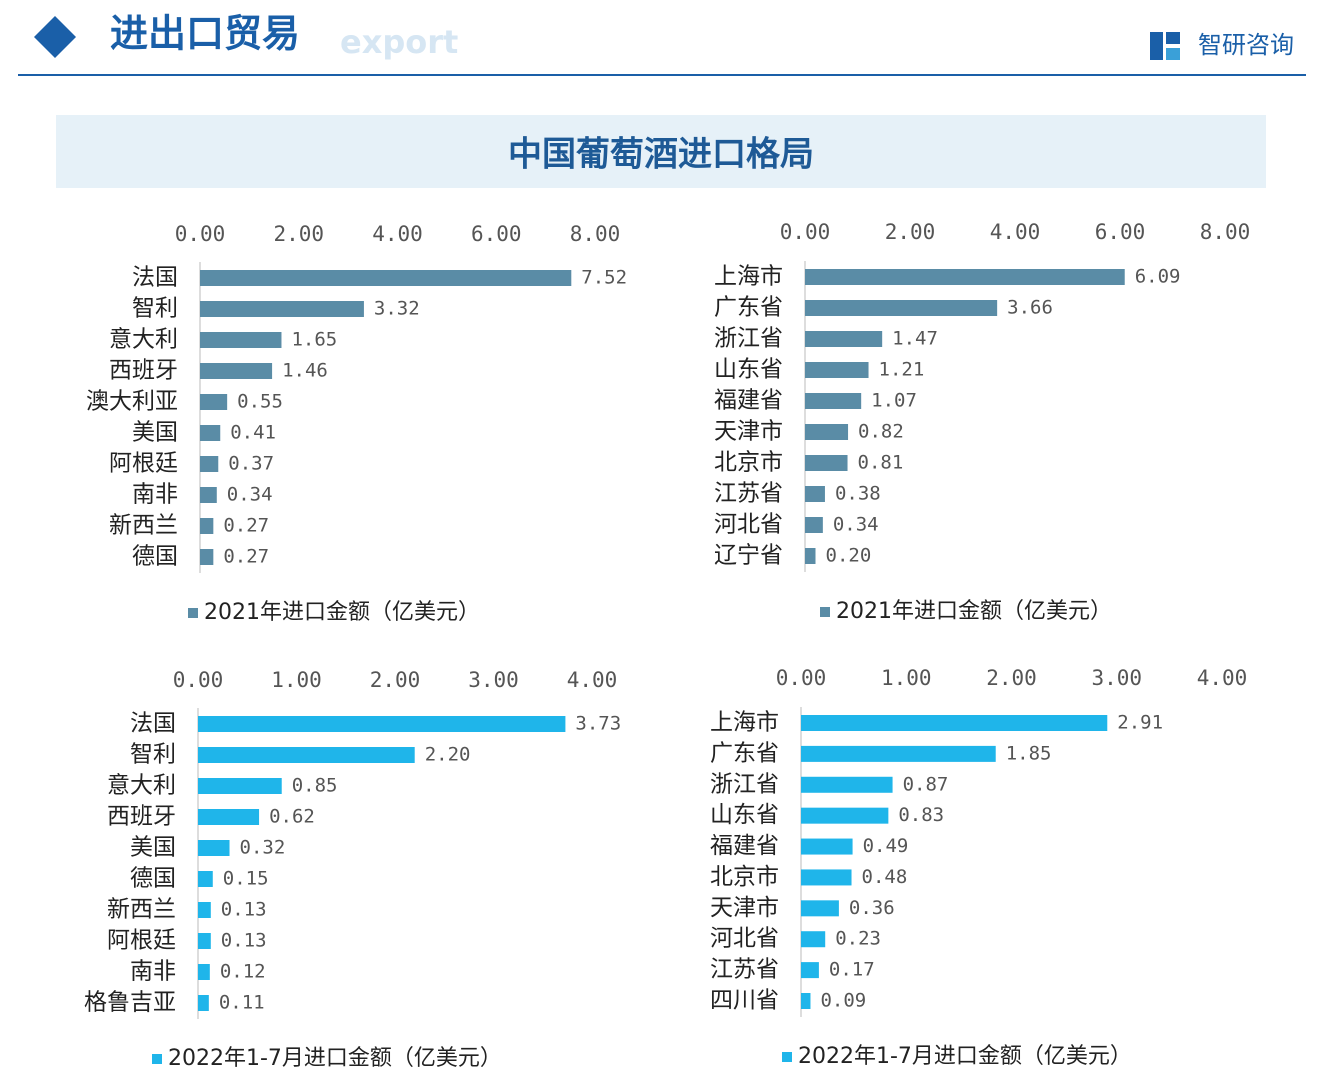 This screenshot has height=1075, width=1324. I want to click on x-tick-label: 1.00, so click(906, 678).